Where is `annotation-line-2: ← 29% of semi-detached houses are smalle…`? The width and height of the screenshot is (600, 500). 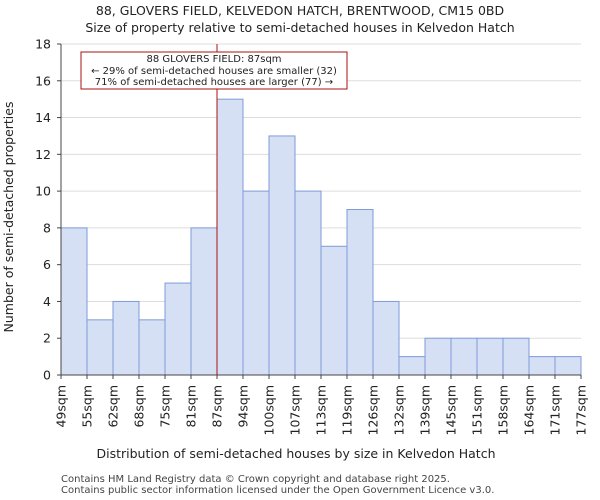
annotation-line-2: ← 29% of semi-detached houses are smalle… is located at coordinates (214, 71).